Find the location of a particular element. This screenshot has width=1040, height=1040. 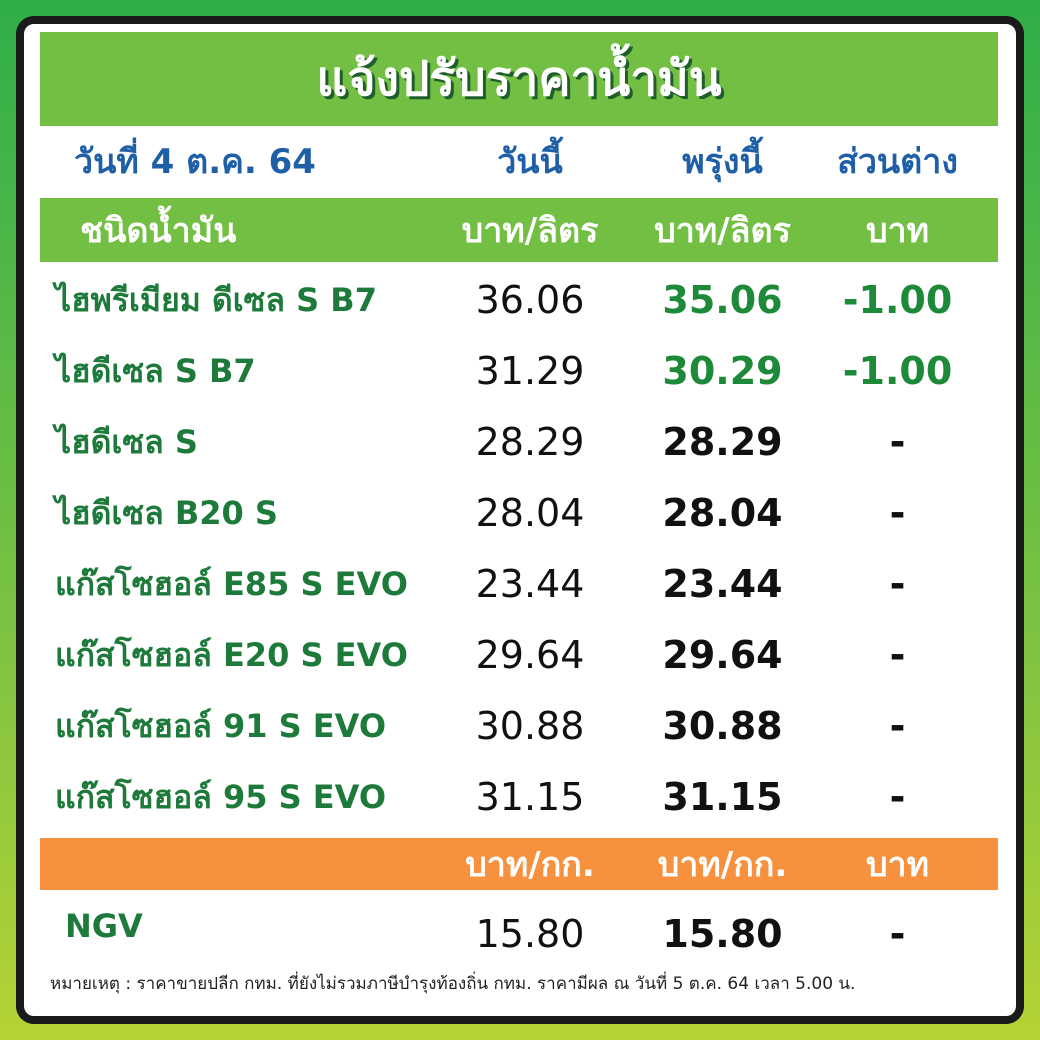

today-cell: 31.29 is located at coordinates (530, 371).